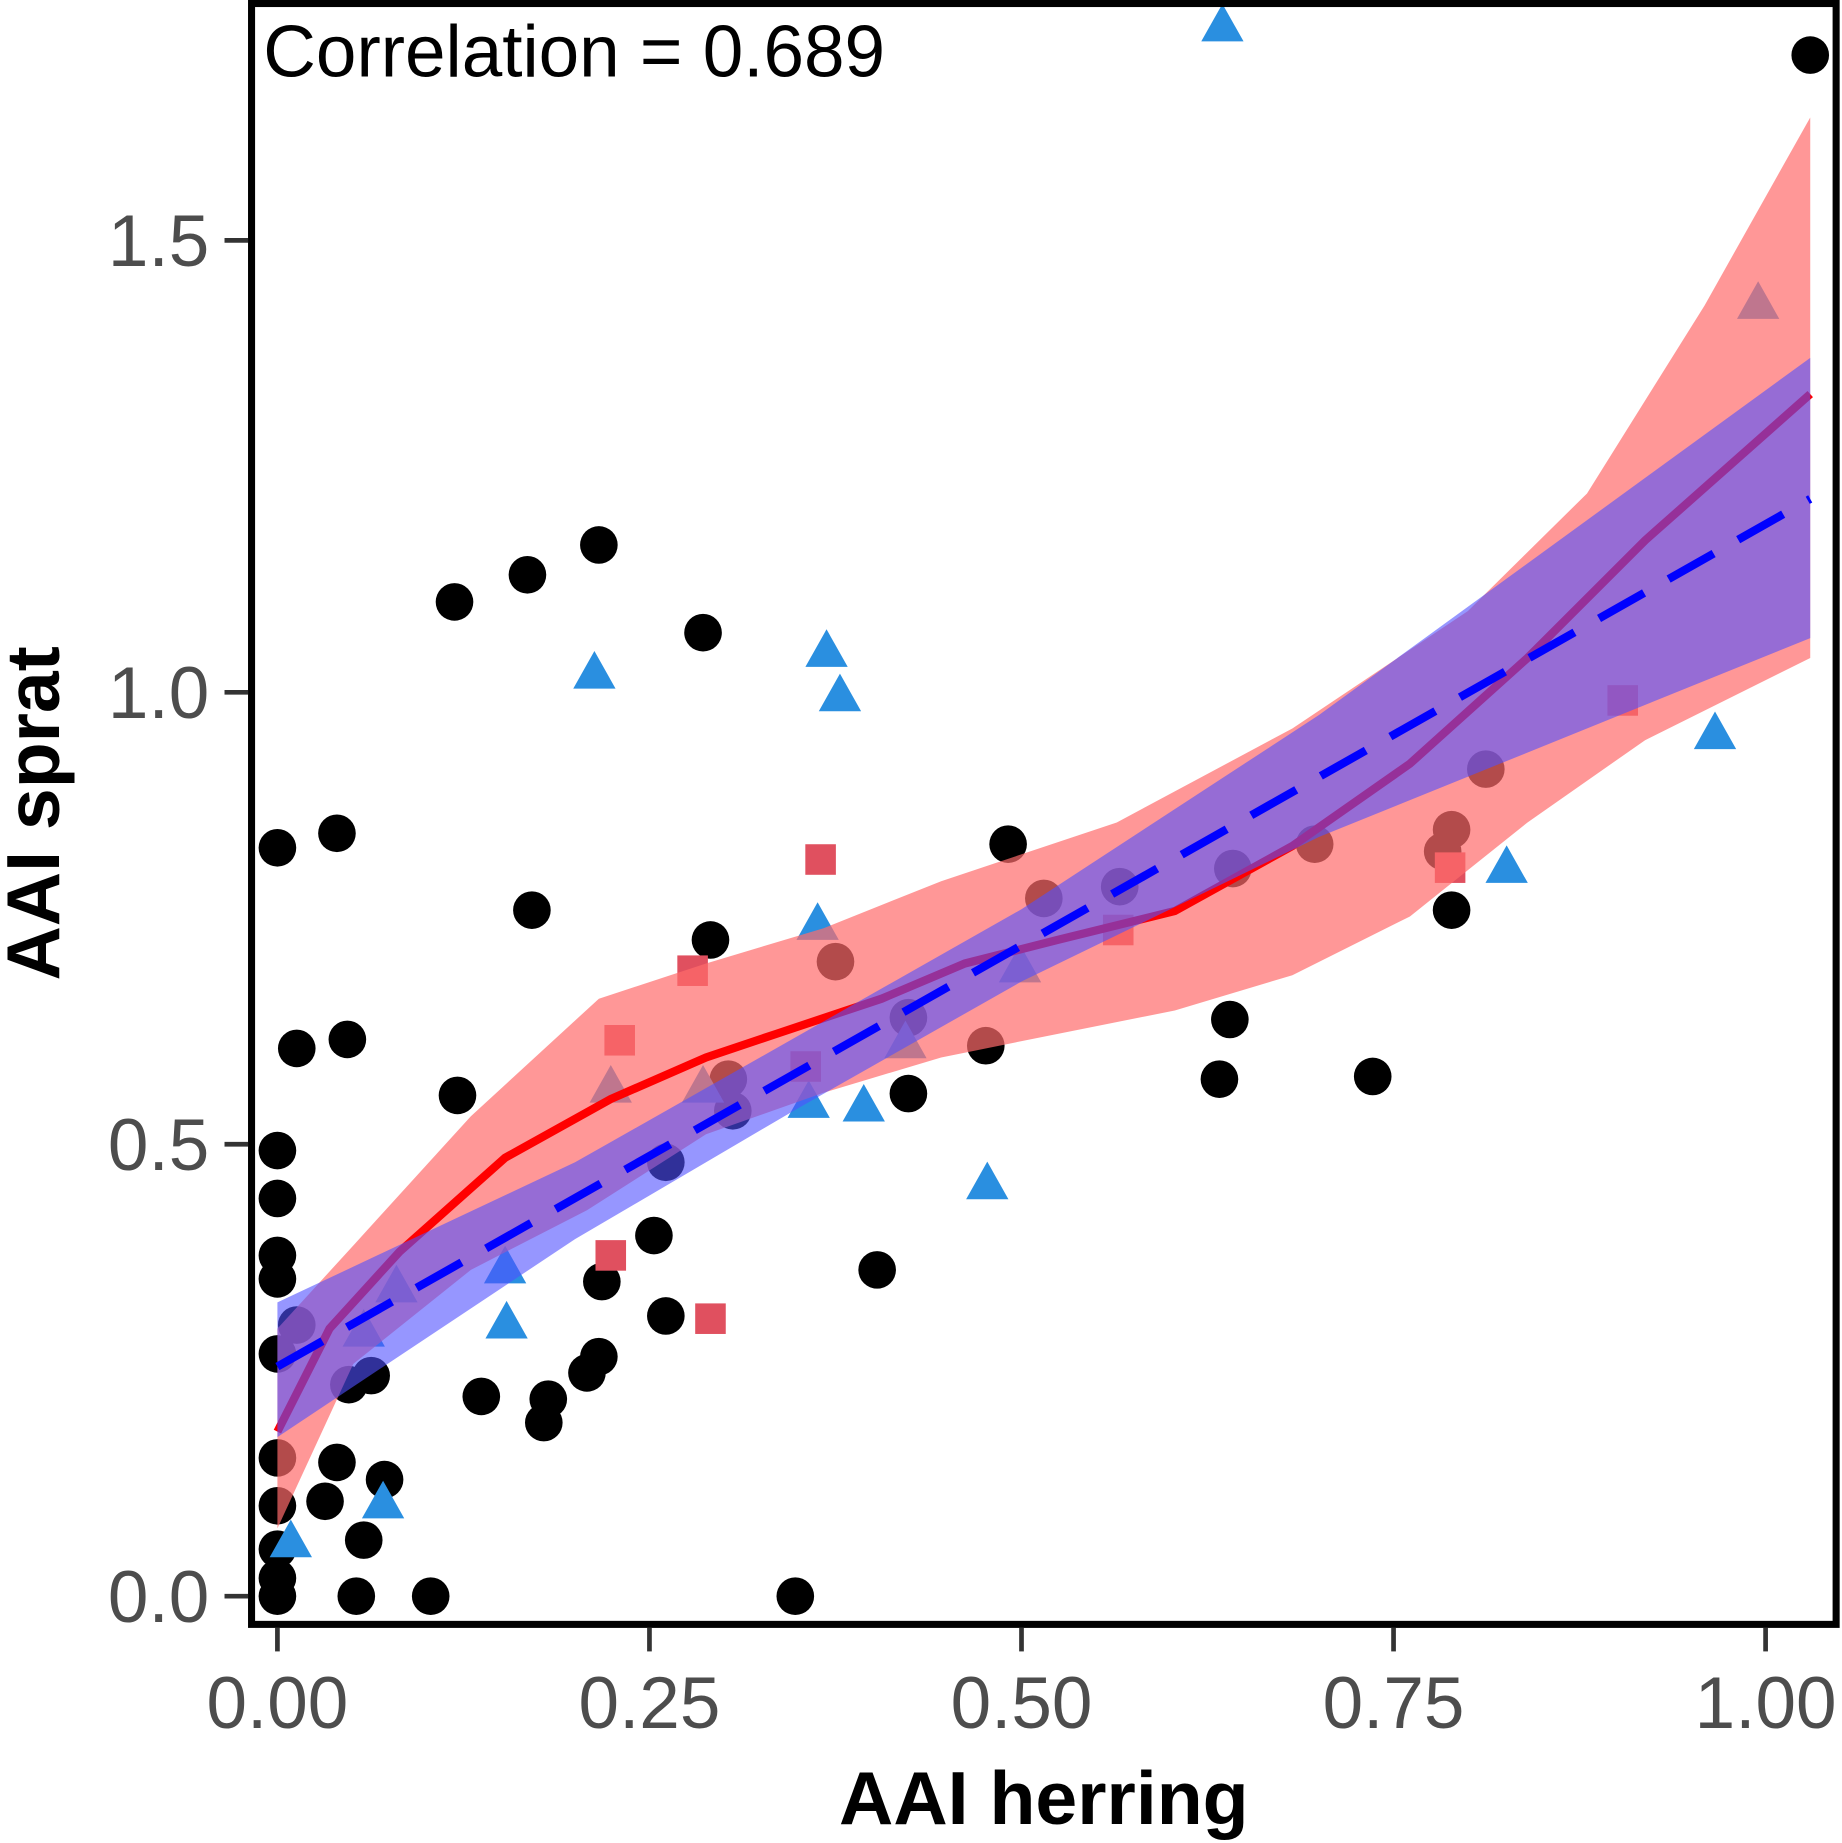  Describe the element at coordinates (178, 919) in the screenshot. I see `y-axis: 0.0 0.5 1.0 1.5` at that location.